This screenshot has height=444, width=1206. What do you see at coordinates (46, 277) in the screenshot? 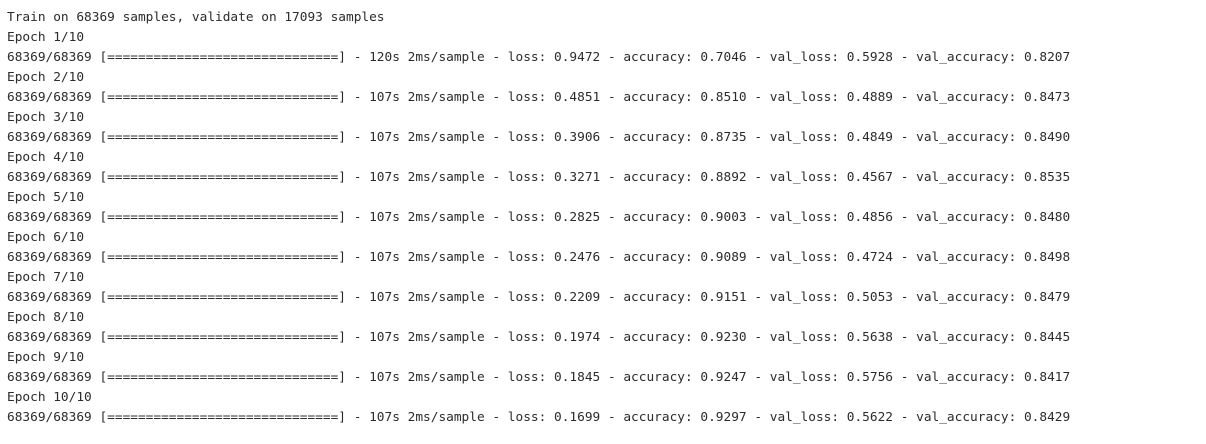
I see `epoch-label-line: Epoch 7/10` at bounding box center [46, 277].